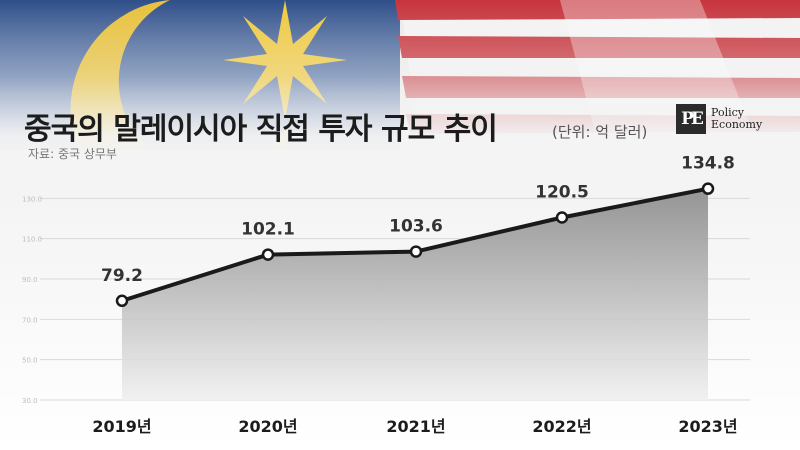  What do you see at coordinates (32, 199) in the screenshot?
I see `y-tick-label: 130.0` at bounding box center [32, 199].